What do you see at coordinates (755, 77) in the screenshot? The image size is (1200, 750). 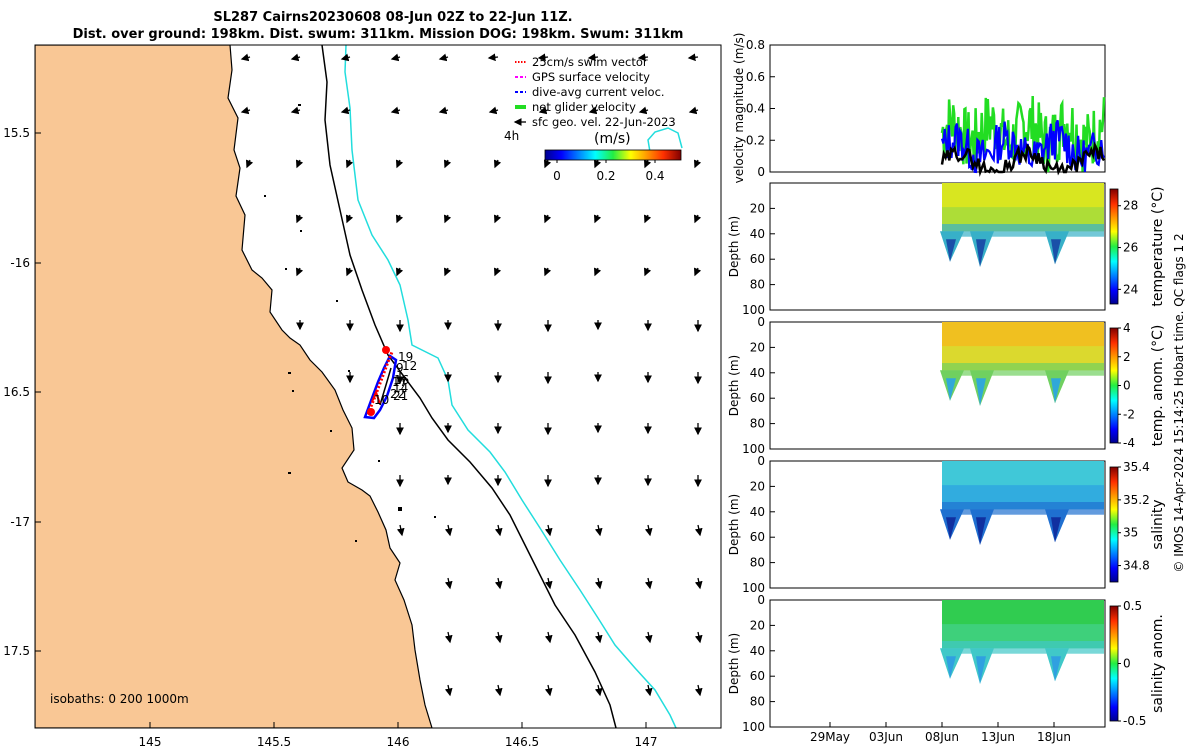 I see `velocity-ytick-label: 0.6` at bounding box center [755, 77].